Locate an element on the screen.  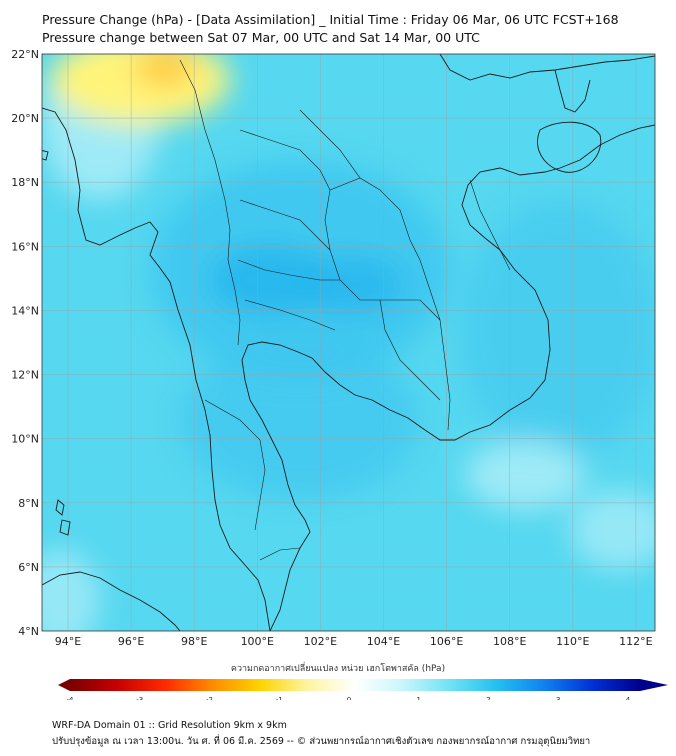
lon-tick-label: 106°E is located at coordinates (446, 641).